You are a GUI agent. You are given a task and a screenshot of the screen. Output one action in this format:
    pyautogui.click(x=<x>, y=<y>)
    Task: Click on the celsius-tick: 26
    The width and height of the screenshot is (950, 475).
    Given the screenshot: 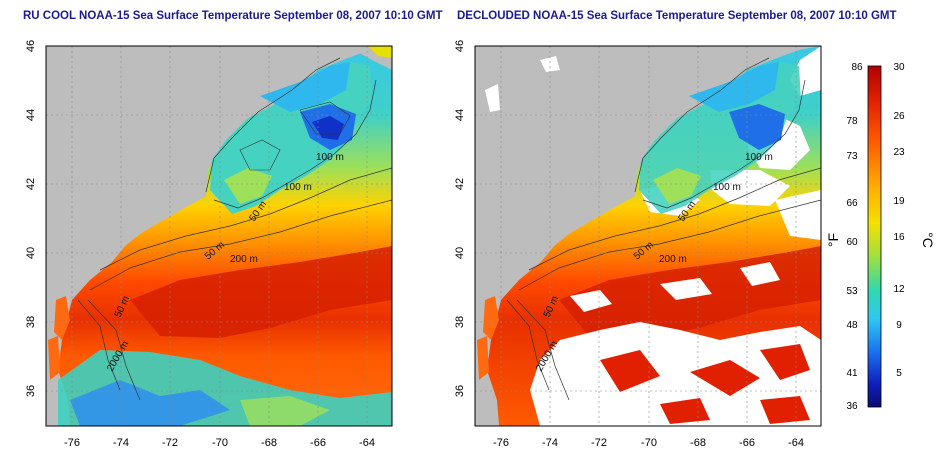 What is the action you would take?
    pyautogui.click(x=899, y=116)
    